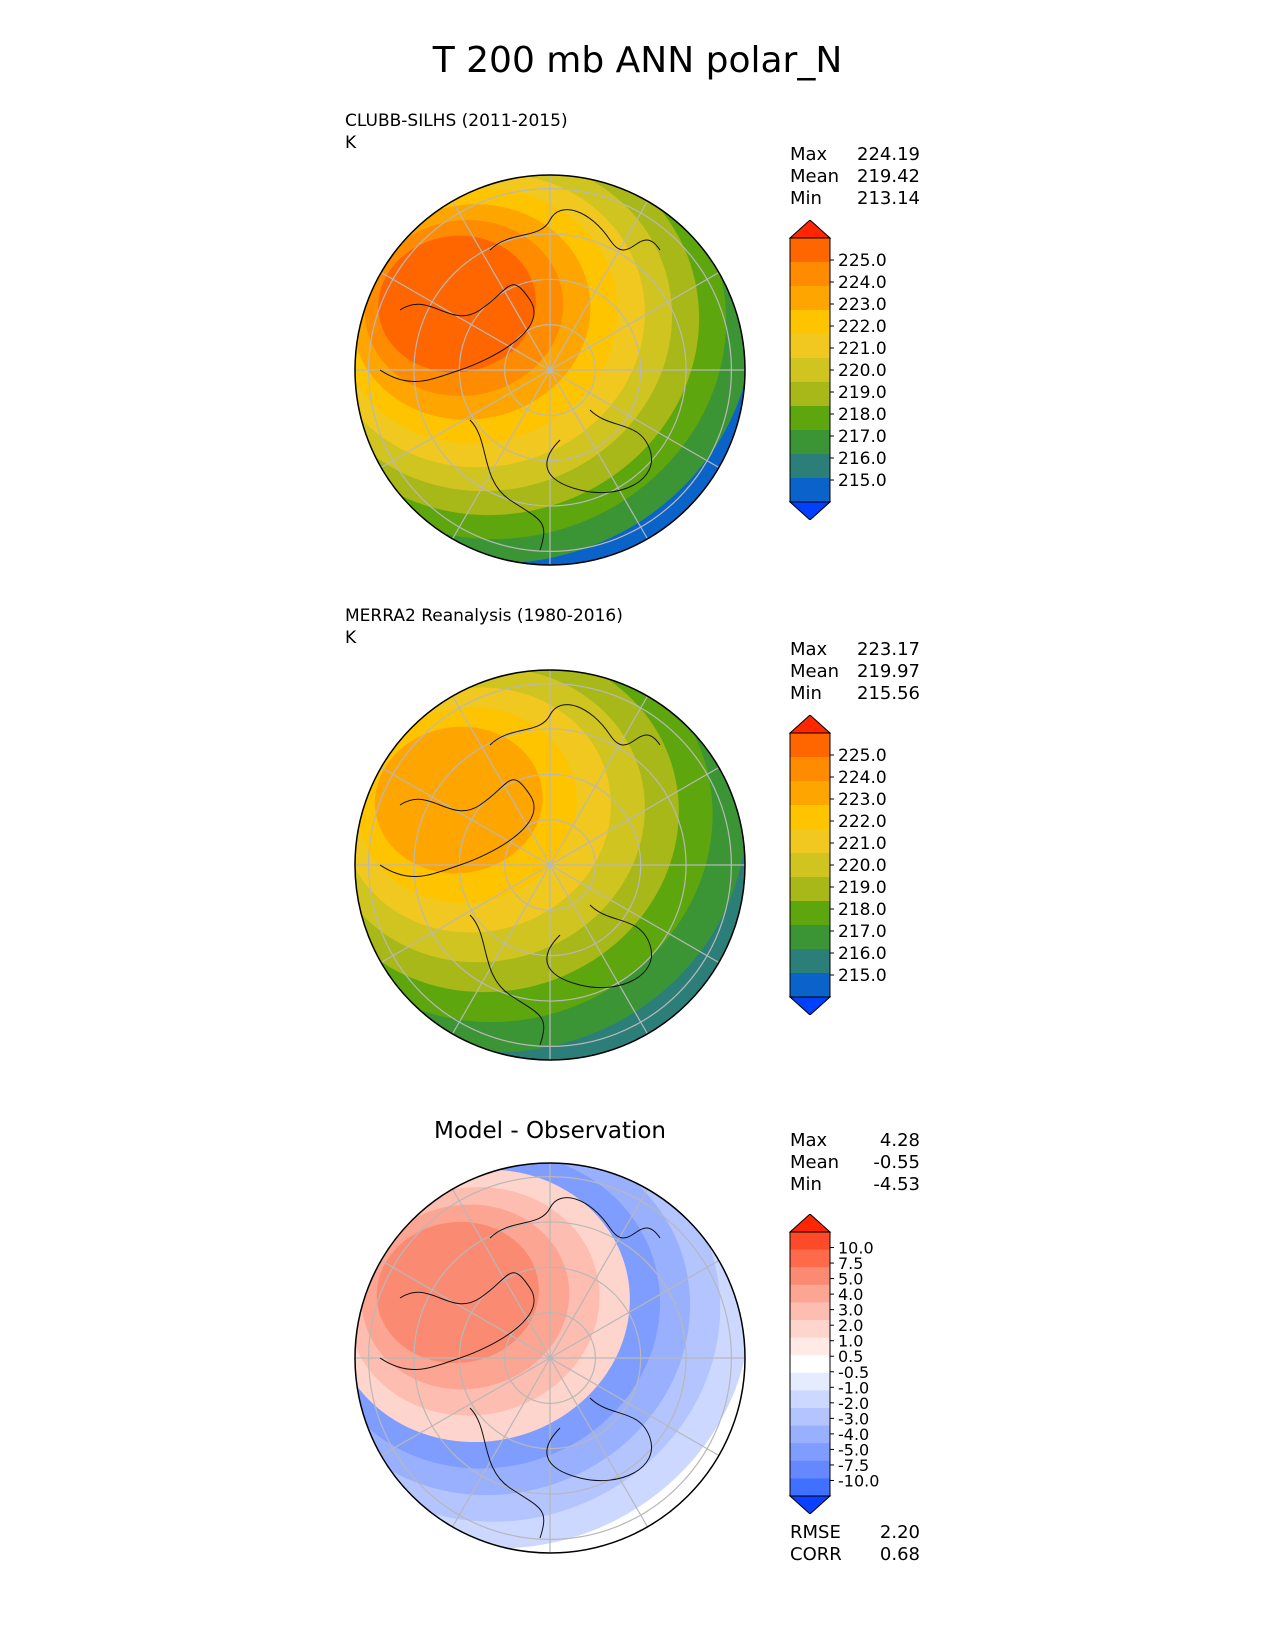 This screenshot has width=1275, height=1650. What do you see at coordinates (899, 1554) in the screenshot?
I see `corr-value: 0.68` at bounding box center [899, 1554].